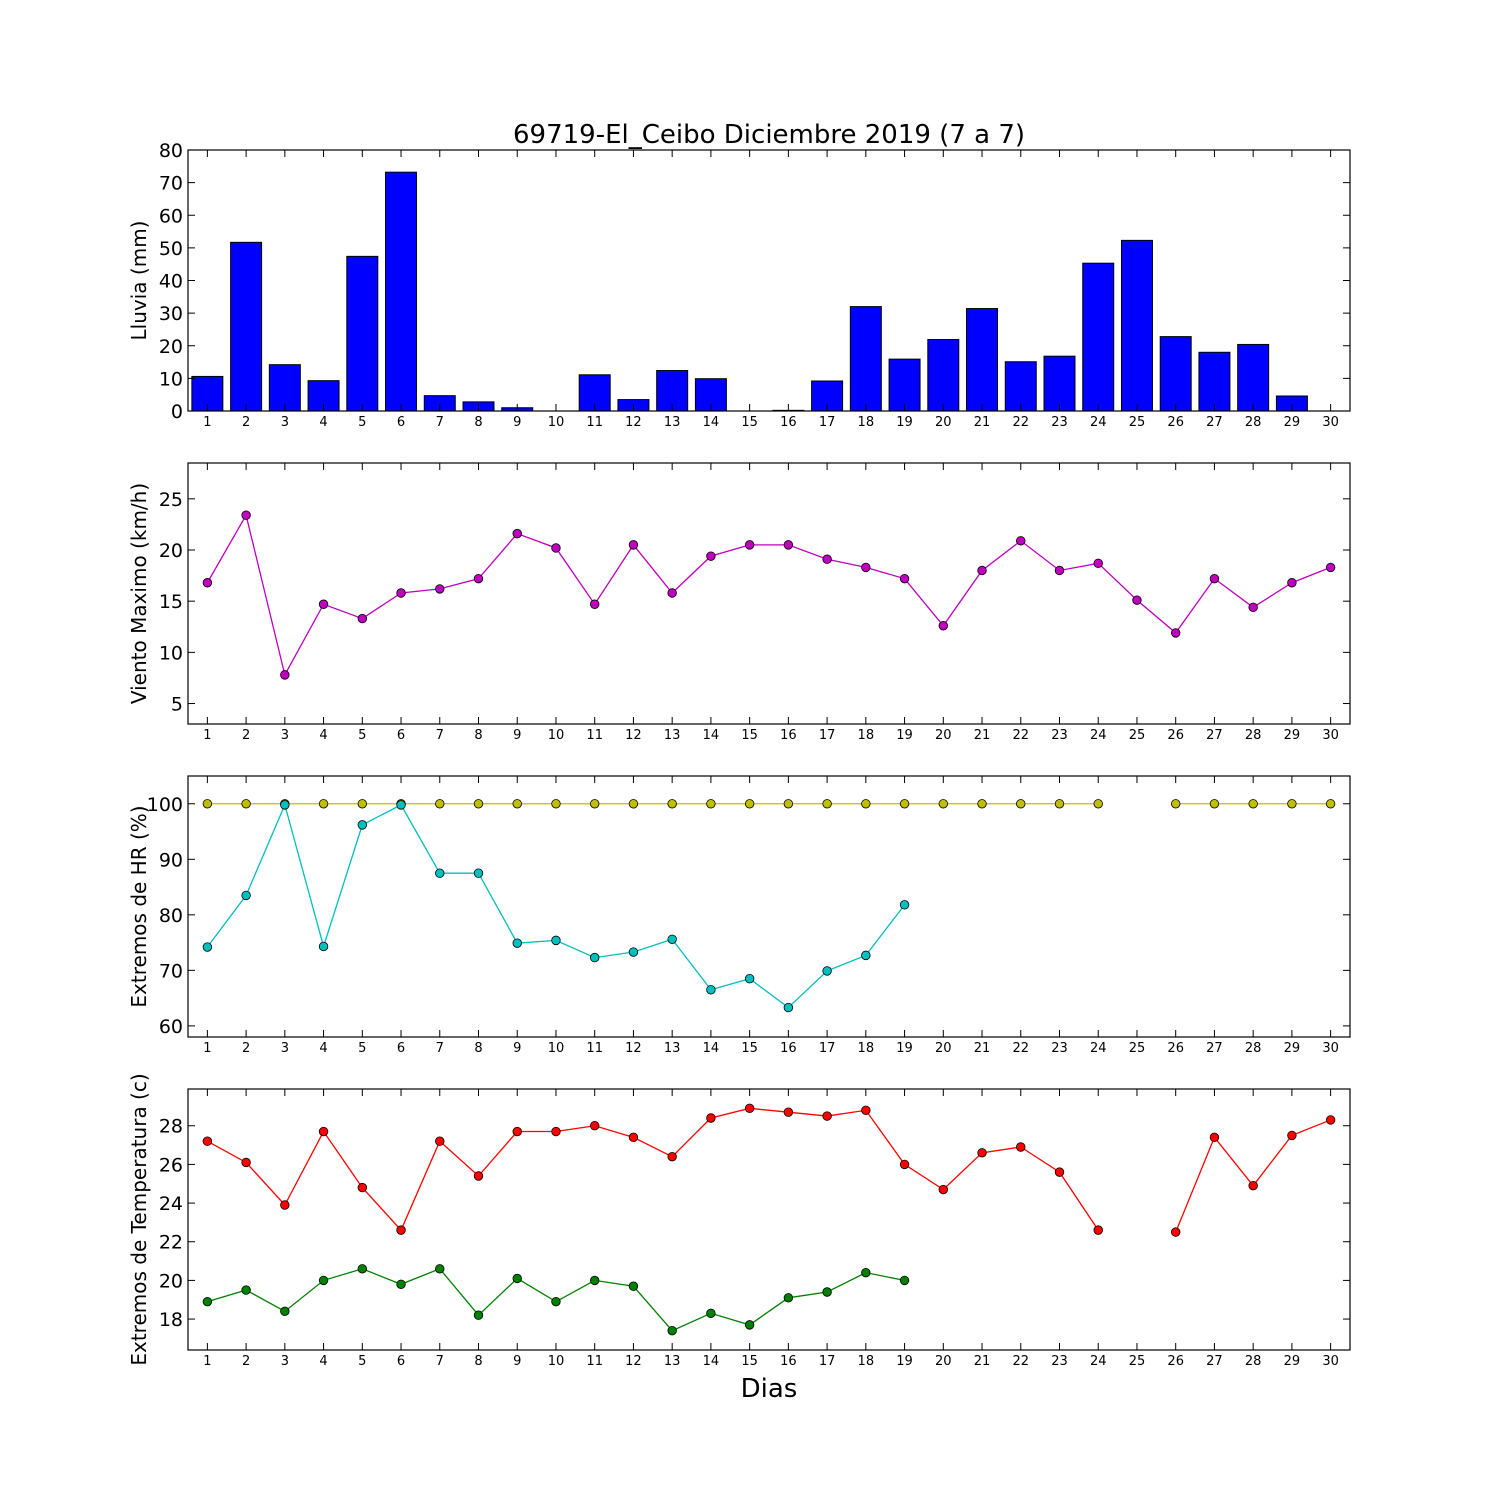 Image resolution: width=1500 pixels, height=1500 pixels. Describe the element at coordinates (171, 249) in the screenshot. I see `y-tick-label: 50` at that location.